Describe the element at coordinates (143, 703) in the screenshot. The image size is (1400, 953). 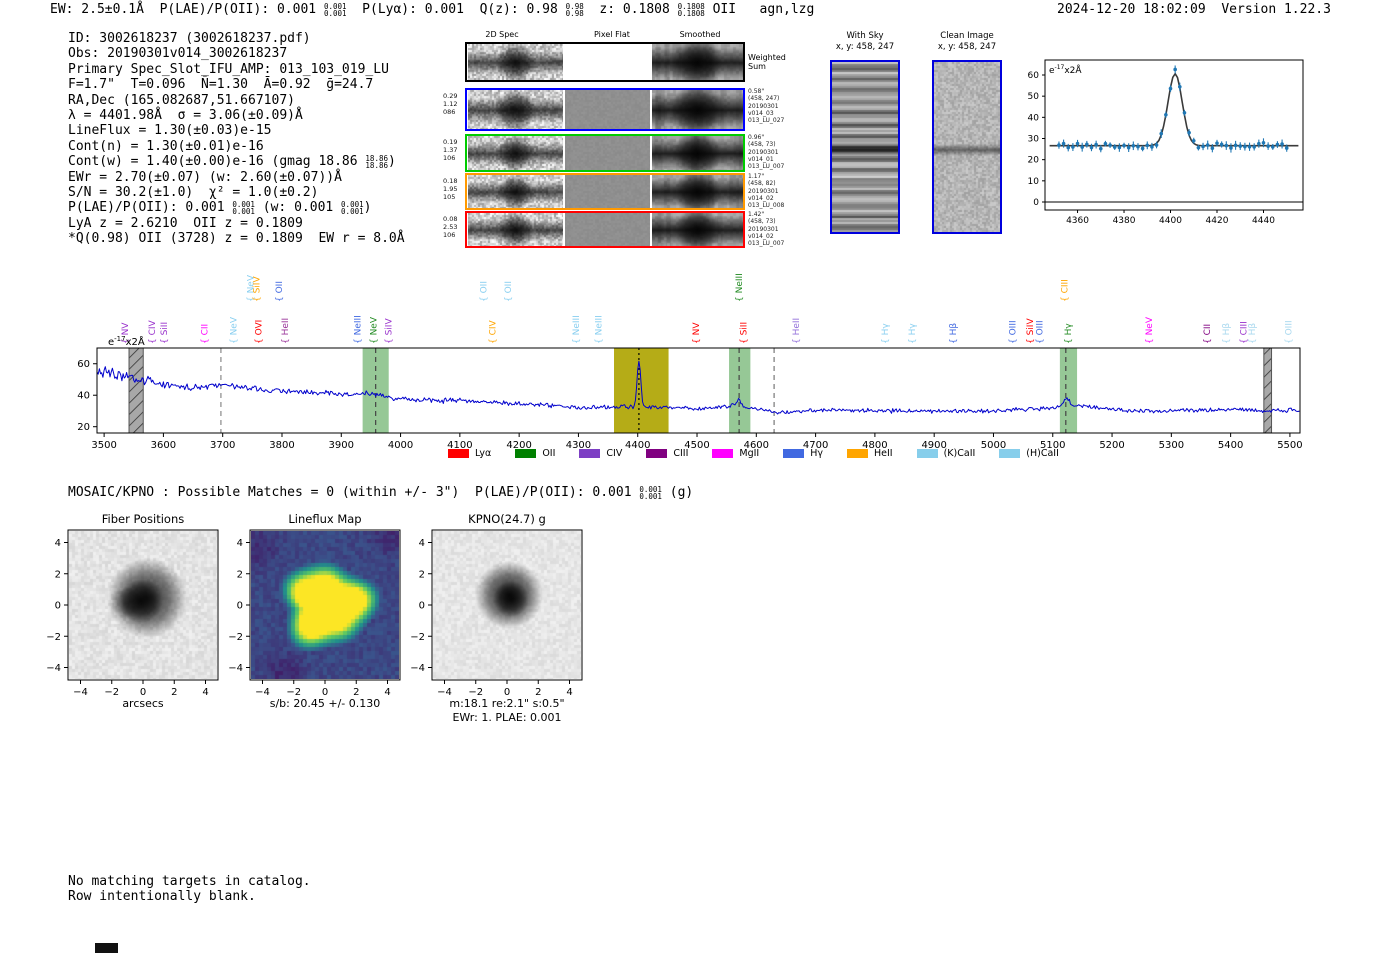
I see `svg-text: arcsecs` at that location.